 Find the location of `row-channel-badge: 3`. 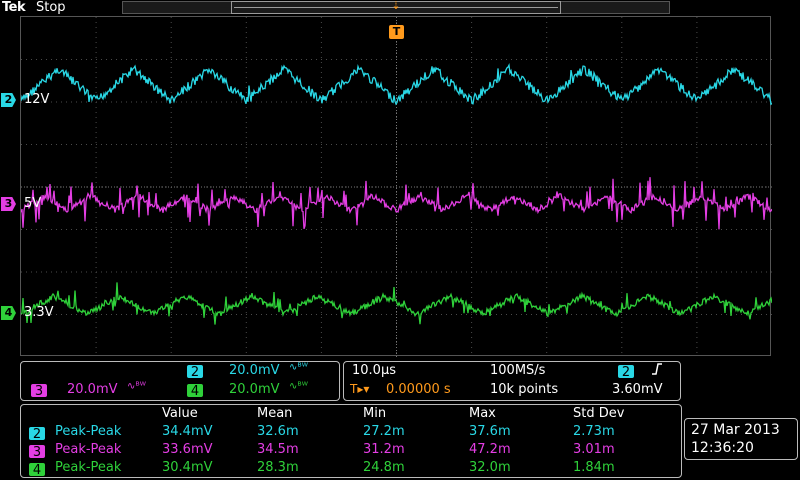

row-channel-badge: 3 is located at coordinates (37, 452).